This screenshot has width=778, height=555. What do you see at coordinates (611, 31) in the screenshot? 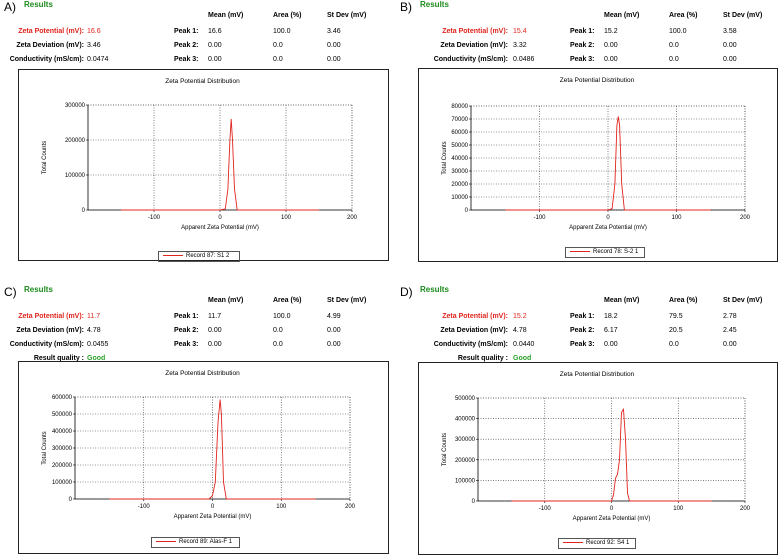
I see `peak-mean: 15.2` at bounding box center [611, 31].